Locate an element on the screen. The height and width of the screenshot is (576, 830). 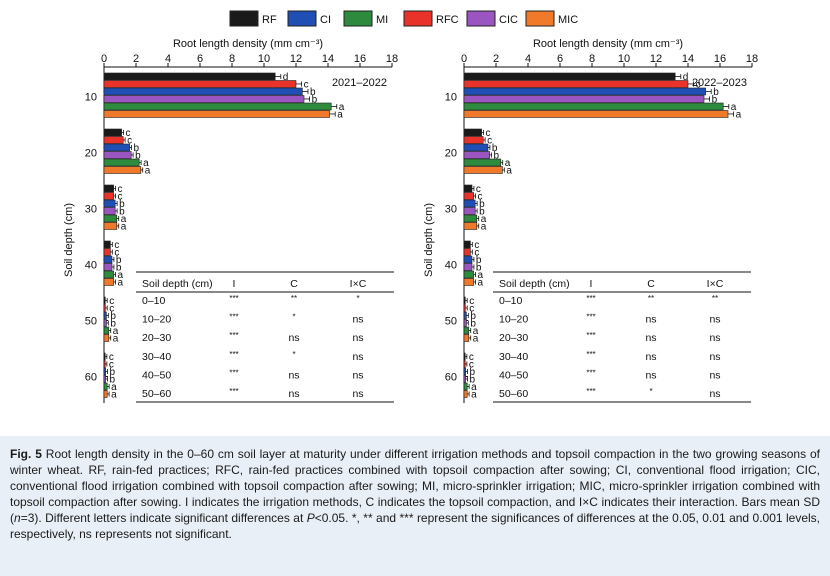
y-tick-label: 10 is located at coordinates (91, 98).